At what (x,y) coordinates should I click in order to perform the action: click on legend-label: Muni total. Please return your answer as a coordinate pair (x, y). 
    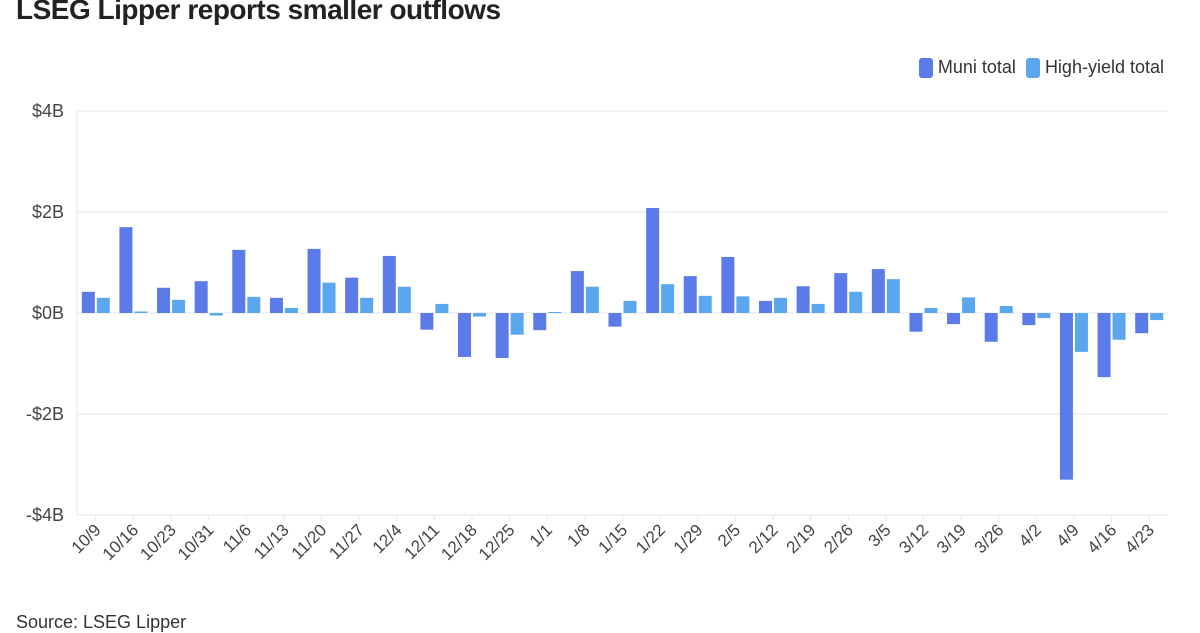
    Looking at the image, I should click on (976, 67).